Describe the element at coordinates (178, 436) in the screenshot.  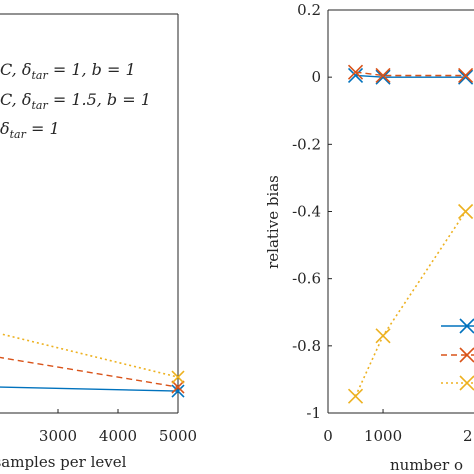
I see `left-x-tick-label: 5000` at that location.